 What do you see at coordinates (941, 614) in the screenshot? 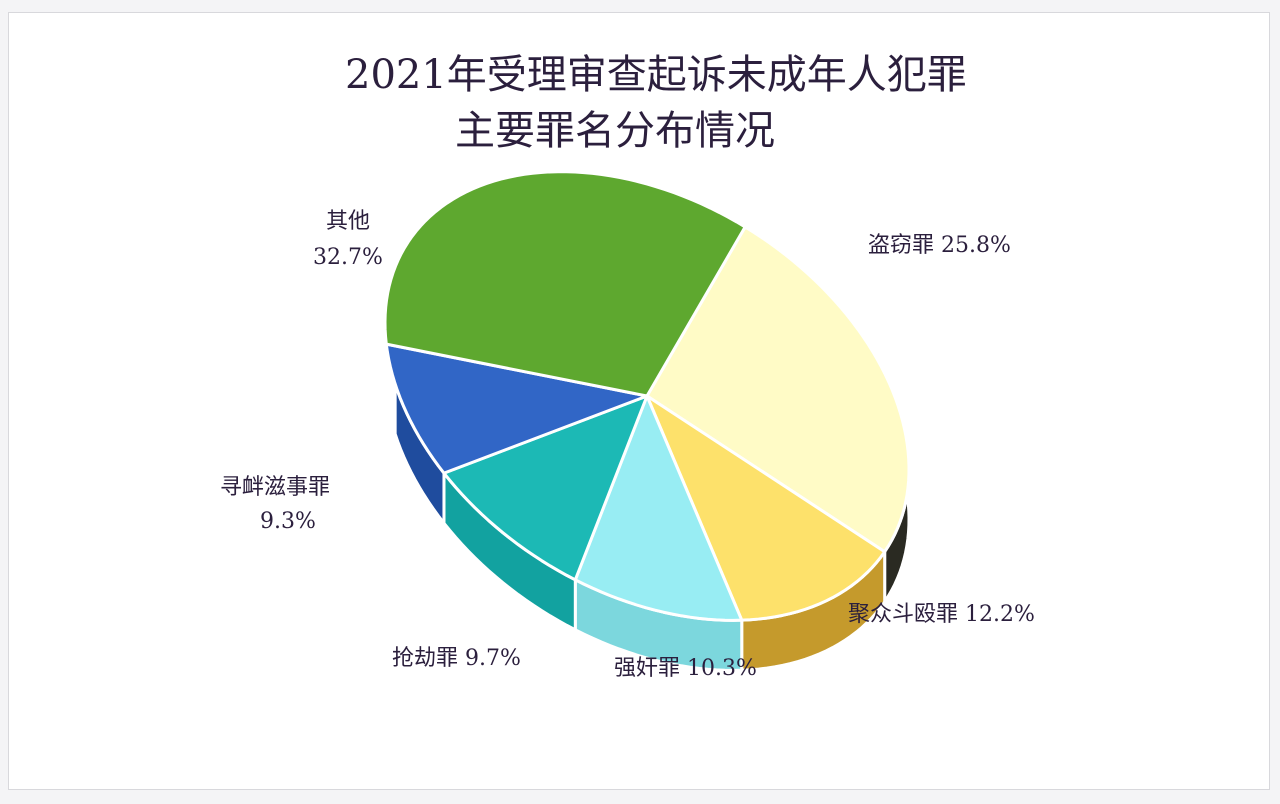
I see `label-gang-fight: 聚众斗殴罪 12.2%` at bounding box center [941, 614].